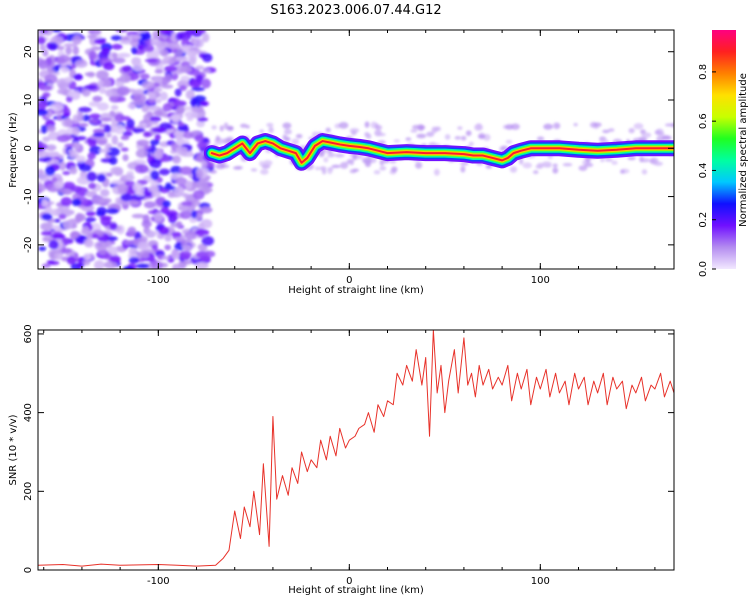 This screenshot has width=750, height=600. What do you see at coordinates (28, 412) in the screenshot?
I see `snr-ytick-label: 400` at bounding box center [28, 412].